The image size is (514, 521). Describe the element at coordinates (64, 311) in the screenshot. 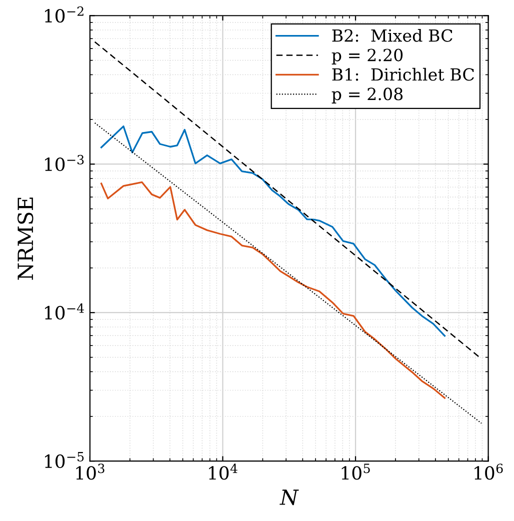

I see `y-tick-label: 10$^{−4}$` at that location.